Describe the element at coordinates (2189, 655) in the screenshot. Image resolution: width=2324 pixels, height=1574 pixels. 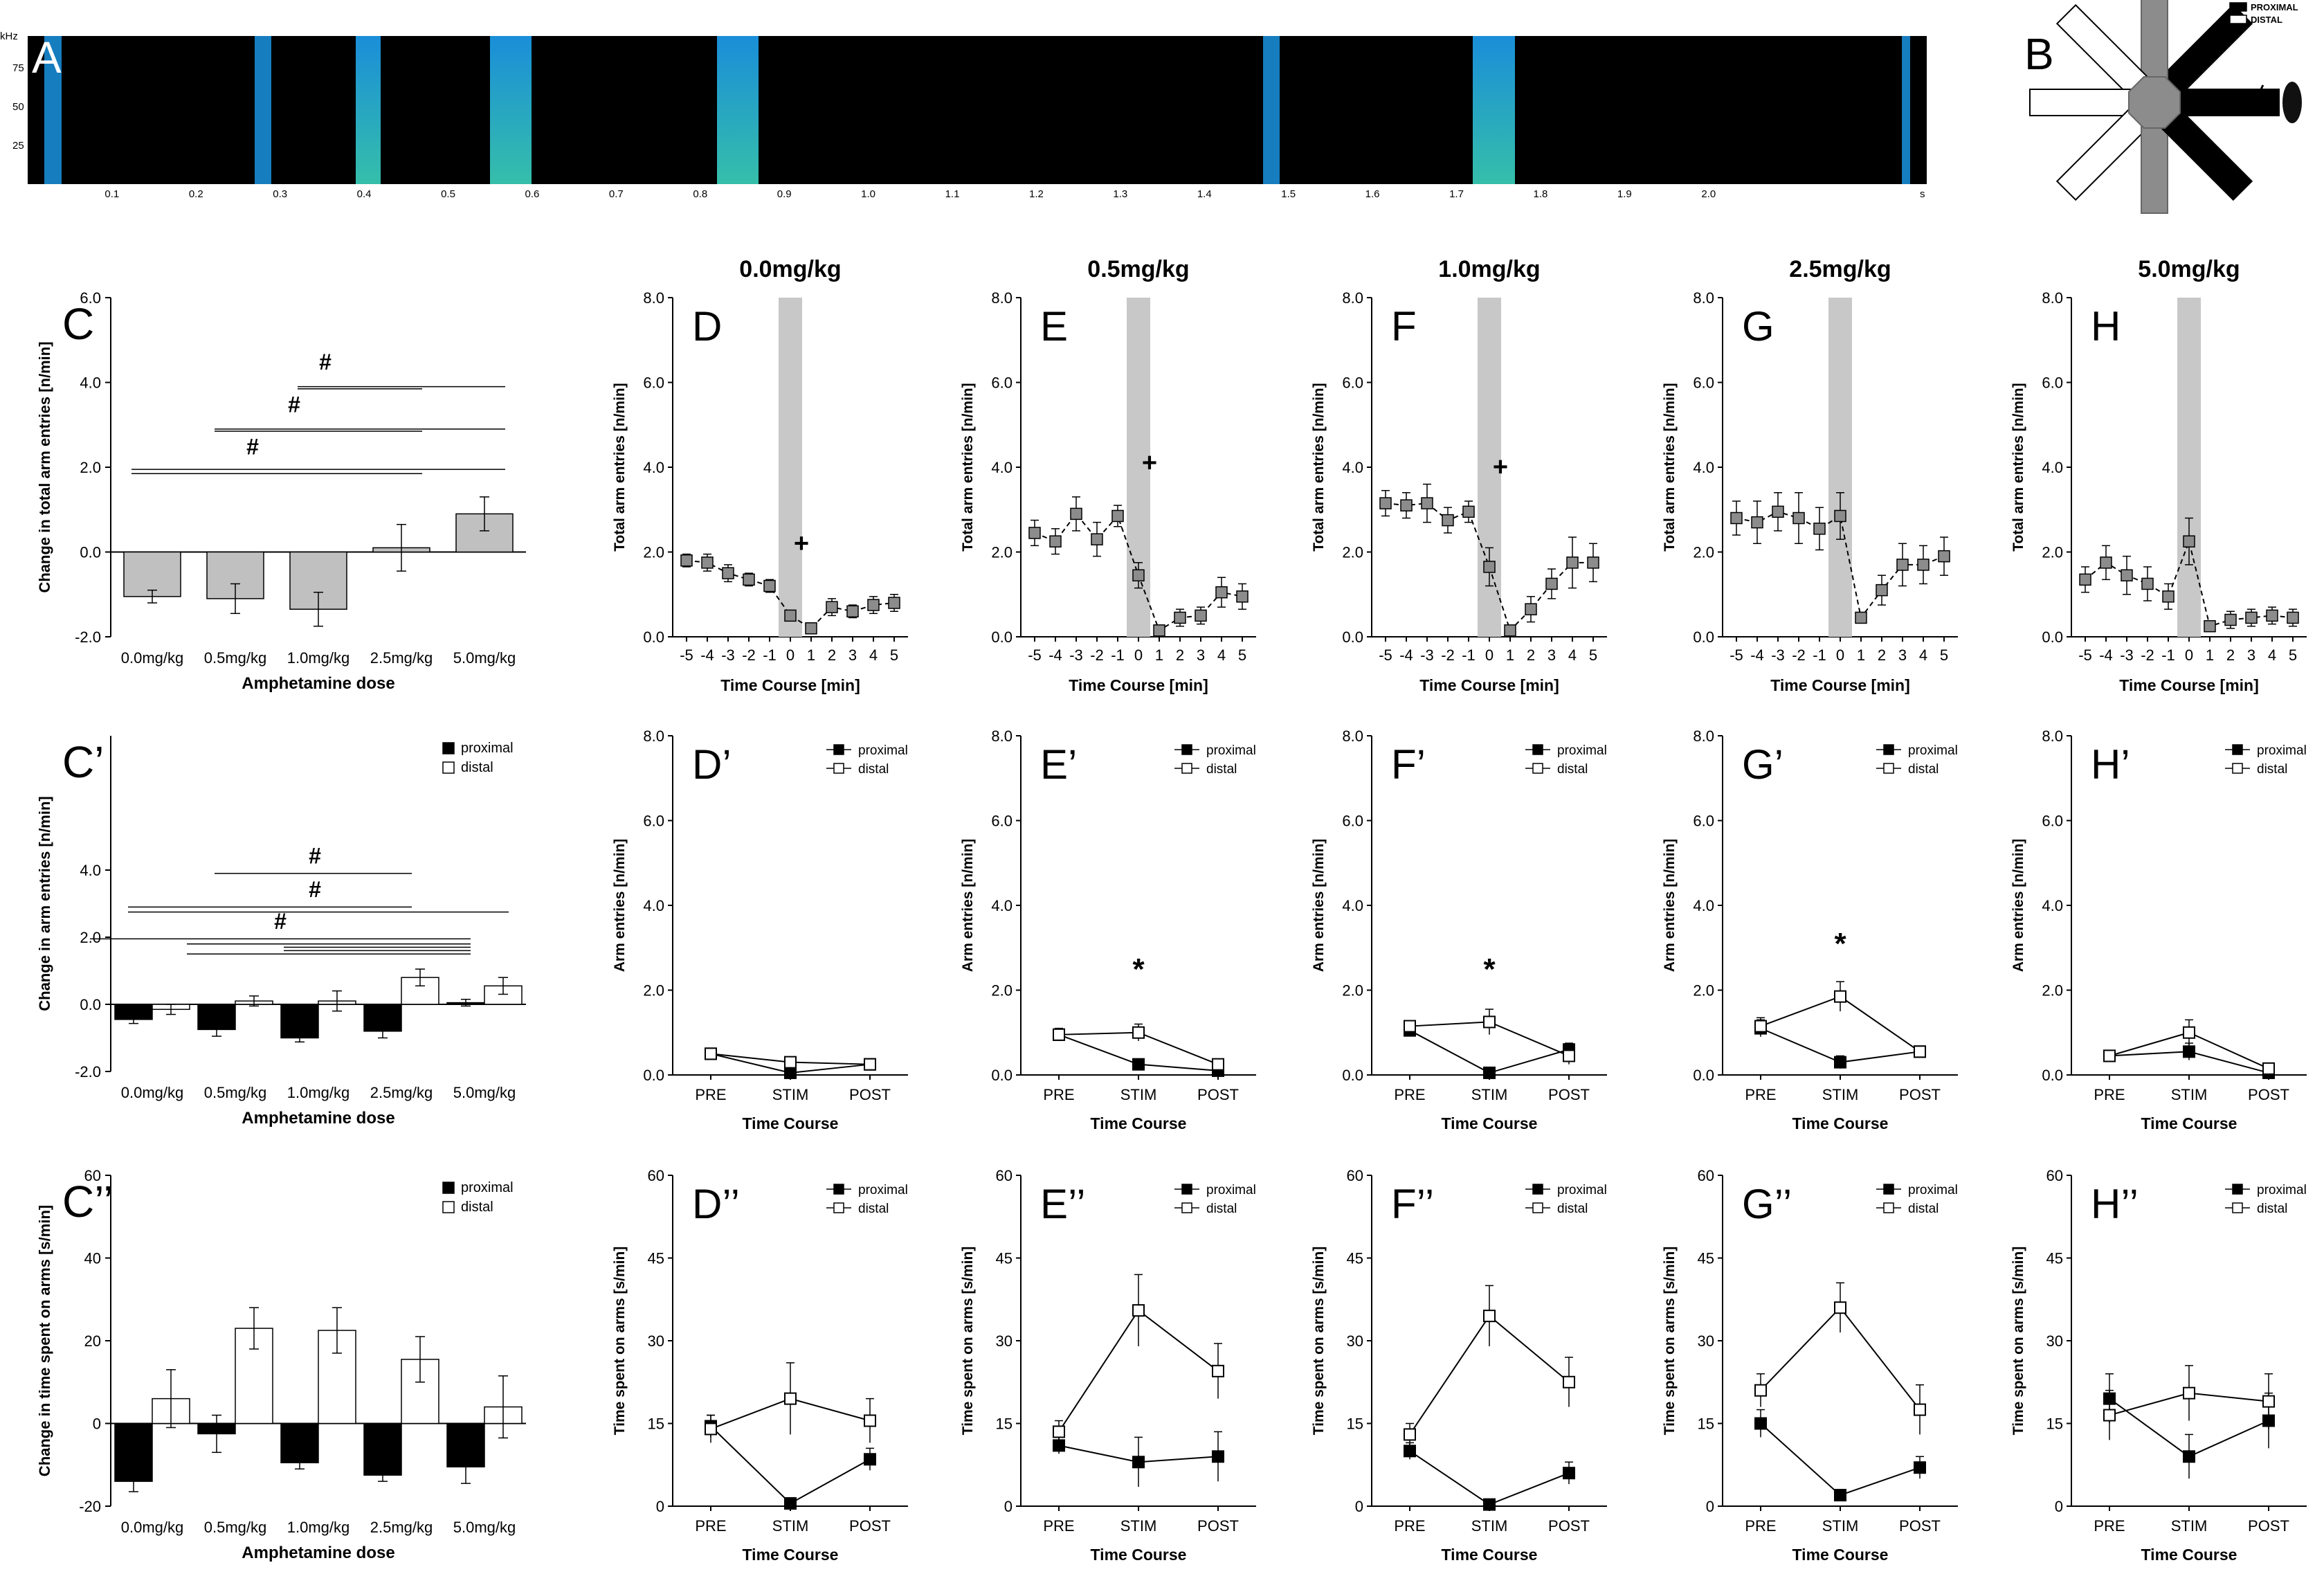
I see `x-tick-label: 0` at that location.